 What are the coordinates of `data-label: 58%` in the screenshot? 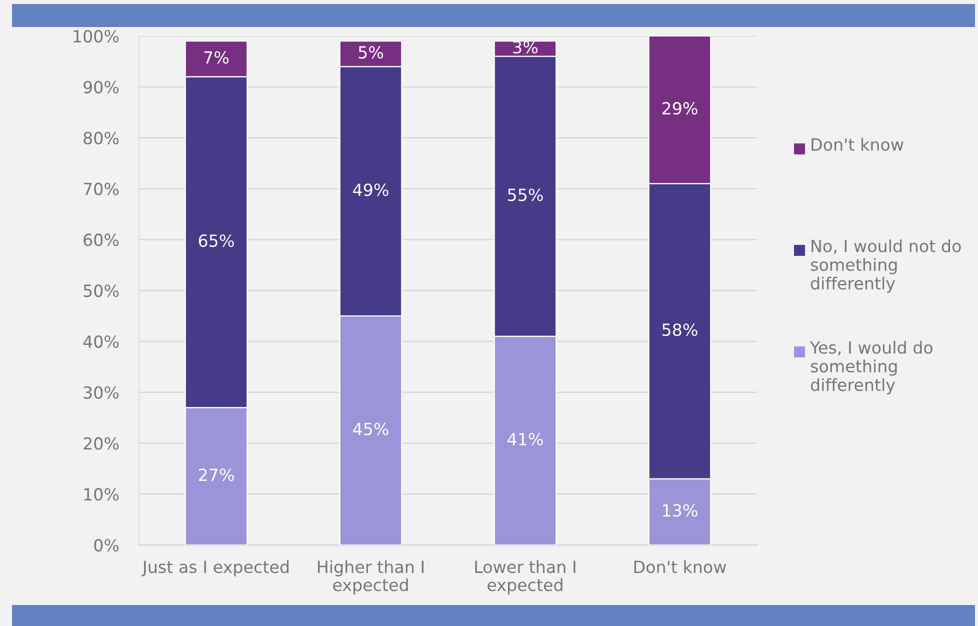 It's located at (680, 329).